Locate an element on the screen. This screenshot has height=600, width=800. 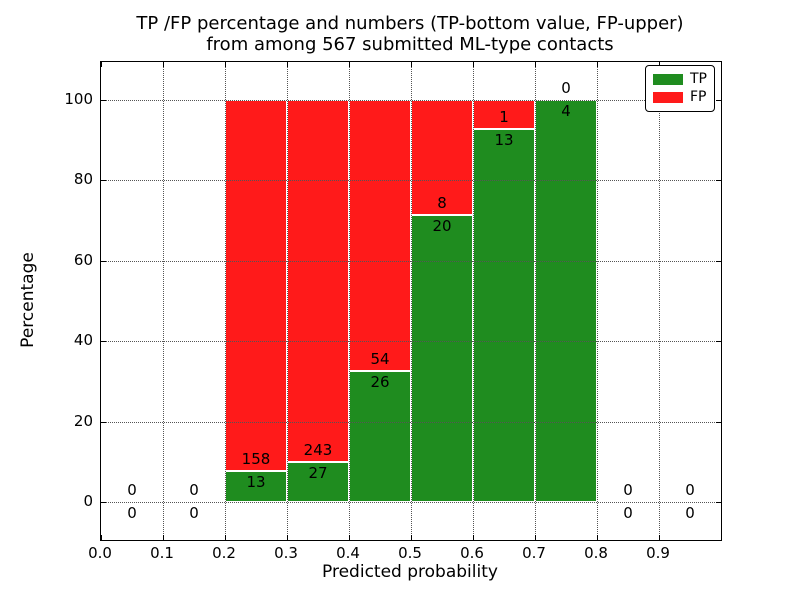
legend-swatch-tp-icon is located at coordinates (668, 80).